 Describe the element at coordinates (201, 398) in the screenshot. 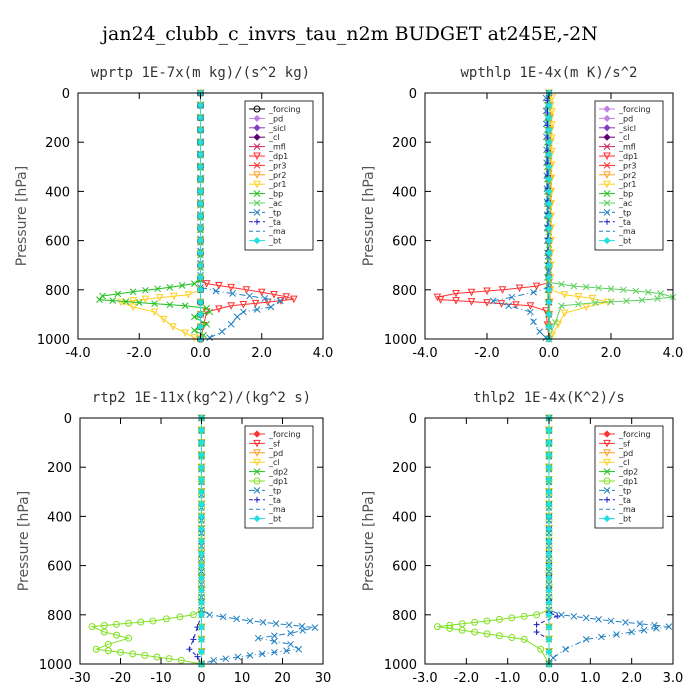

I see `panel-title: rtp2 1E-11x(kg^2)/(kg^2 s)` at that location.